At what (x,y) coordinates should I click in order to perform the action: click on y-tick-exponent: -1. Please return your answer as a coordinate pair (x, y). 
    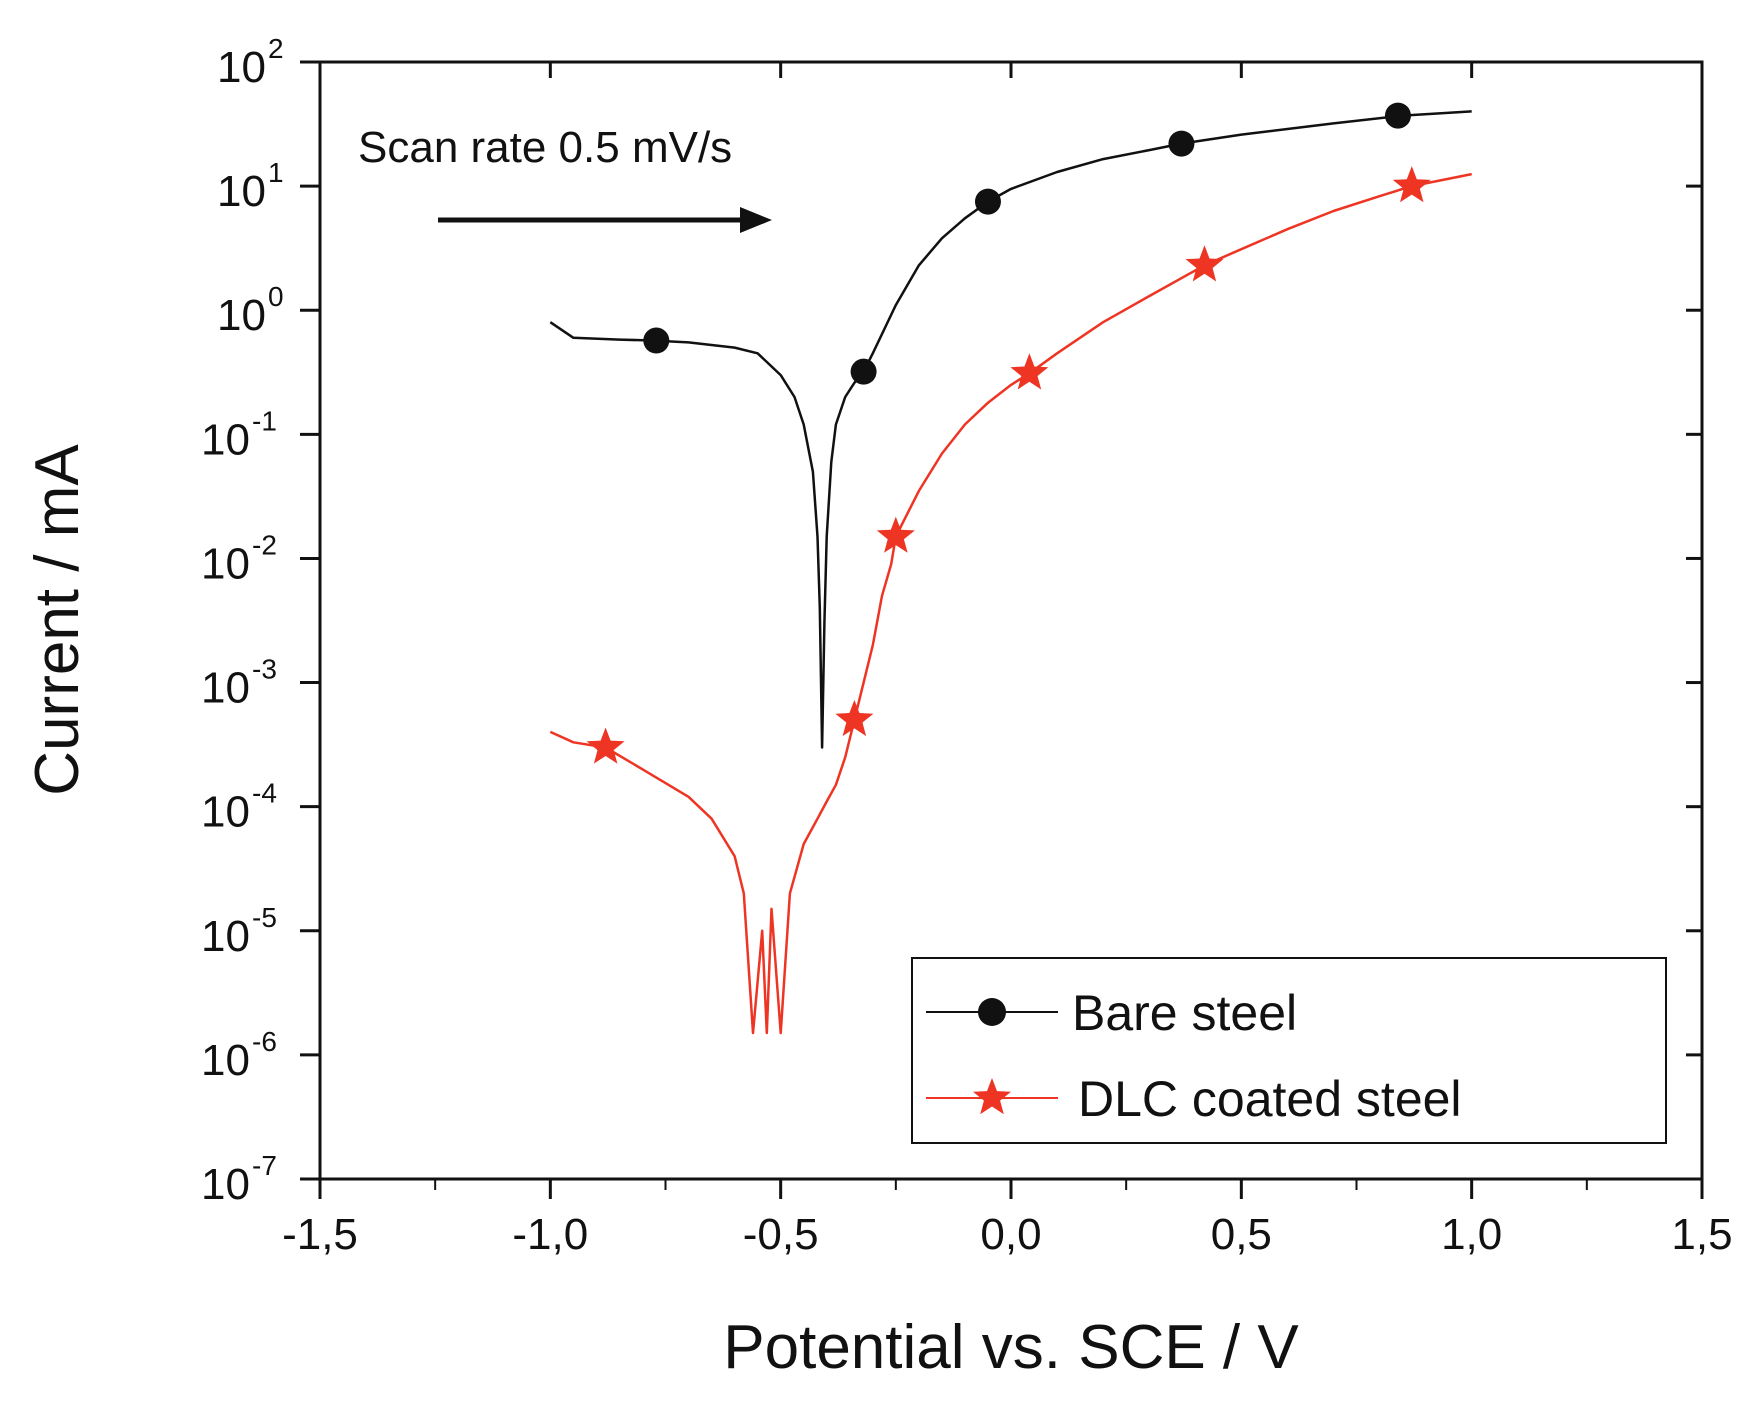
    Looking at the image, I should click on (264, 420).